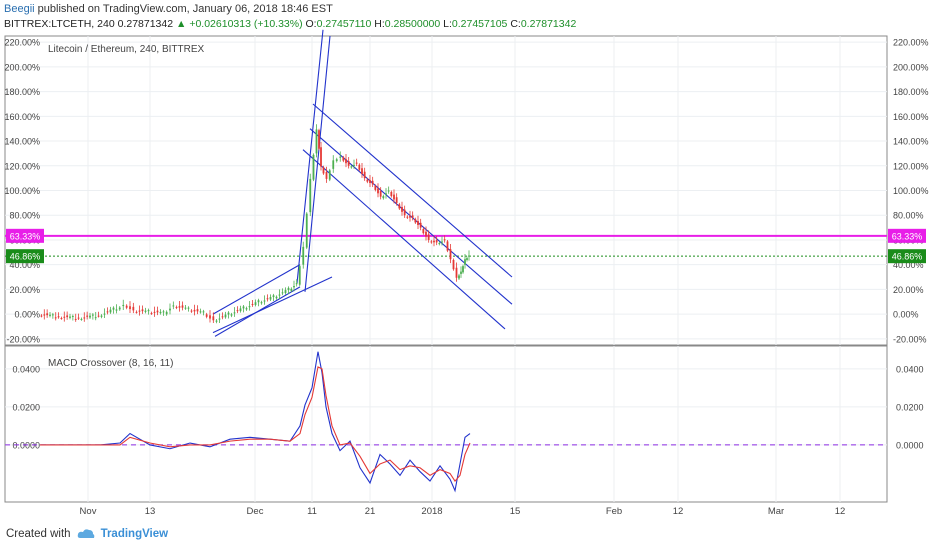 This screenshot has height=550, width=932. I want to click on x-tick-label: Nov, so click(88, 511).